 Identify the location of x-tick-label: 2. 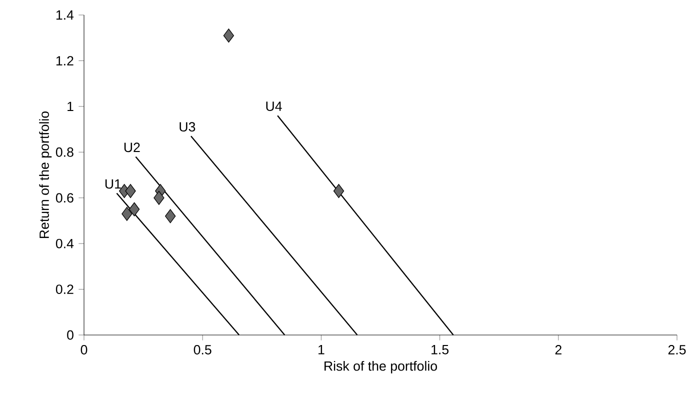
(558, 349).